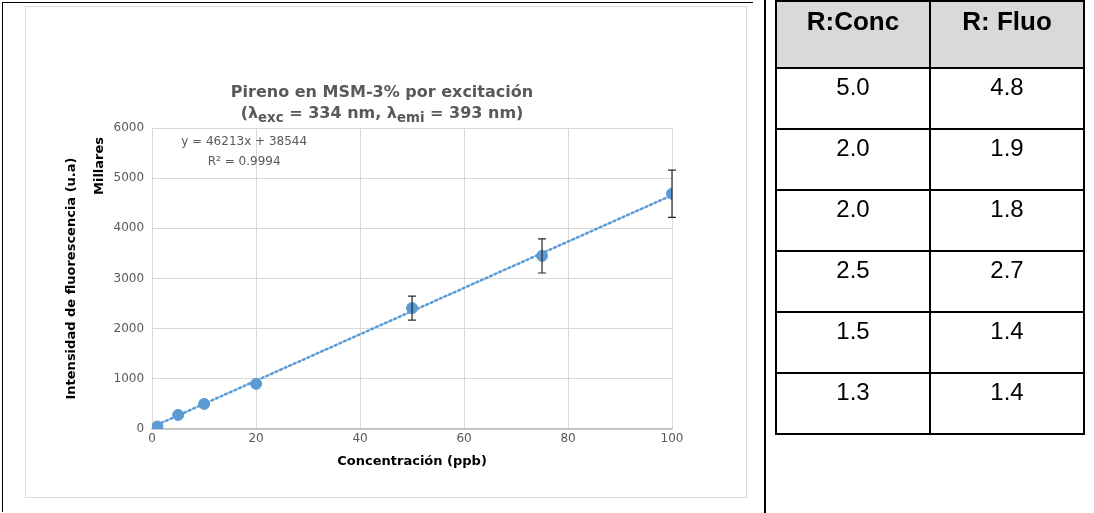 This screenshot has height=513, width=1094. Describe the element at coordinates (129, 177) in the screenshot. I see `y-tick-label: 5000` at that location.